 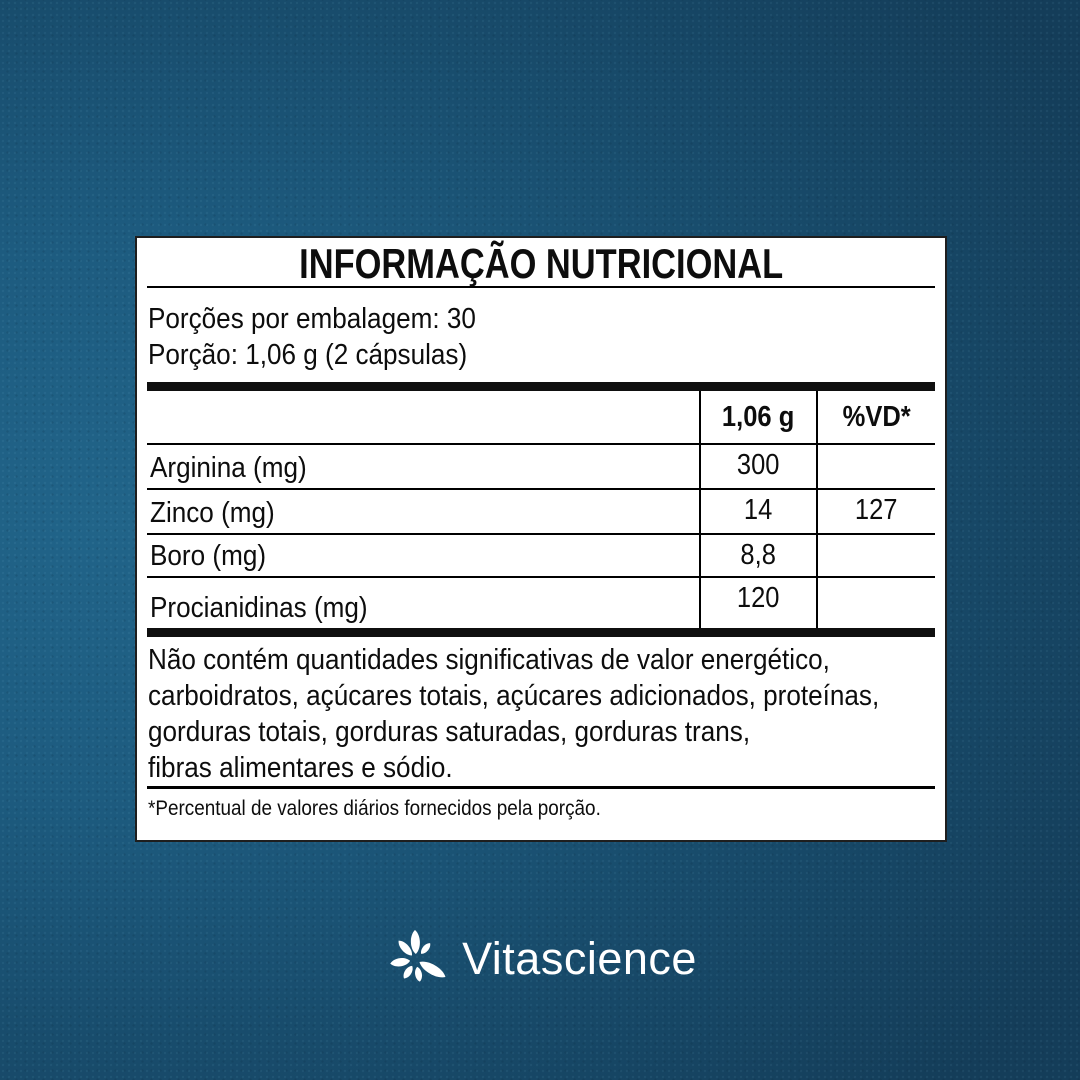 I want to click on disclaimer-line: fibras alimentares e sódio., so click(x=300, y=768).